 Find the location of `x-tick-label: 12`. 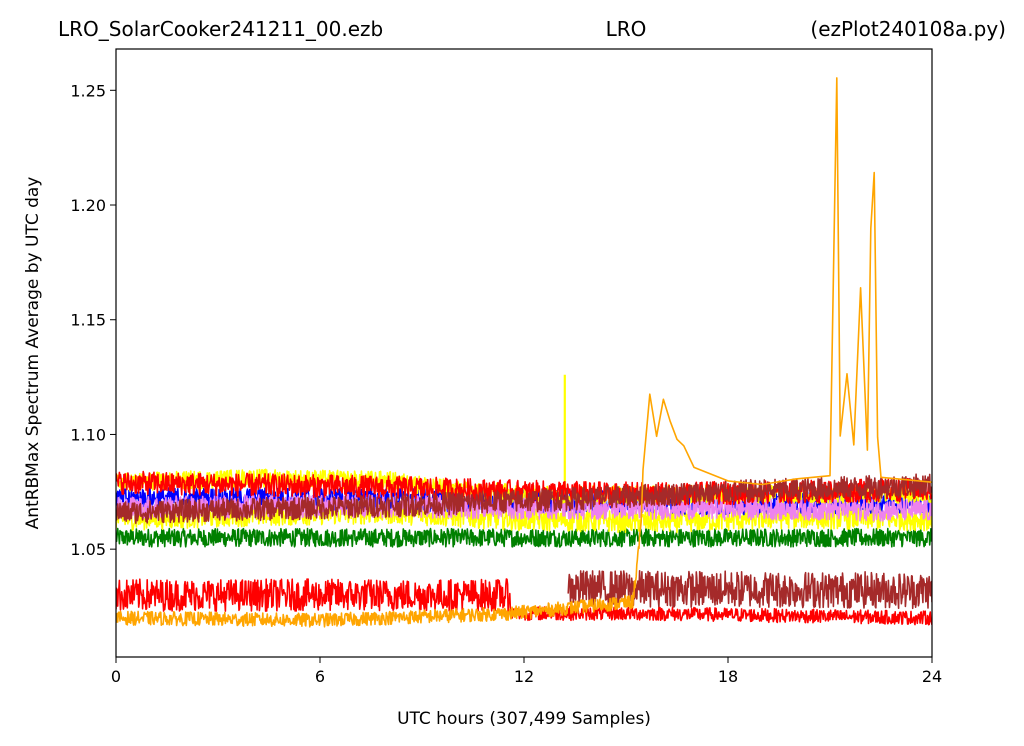

x-tick-label: 12 is located at coordinates (524, 676).